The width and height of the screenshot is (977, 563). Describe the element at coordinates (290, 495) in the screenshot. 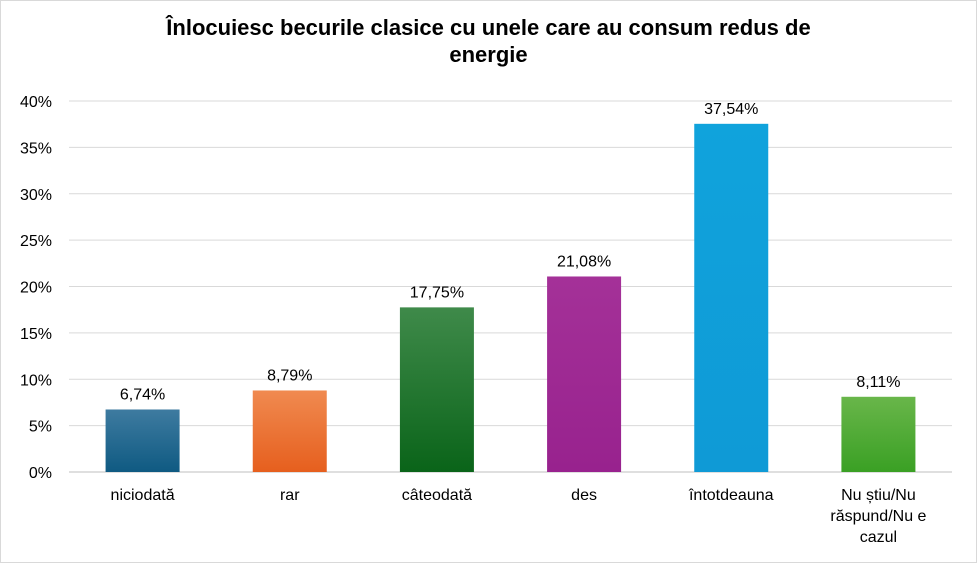

I see `x-tick-label: rar` at that location.